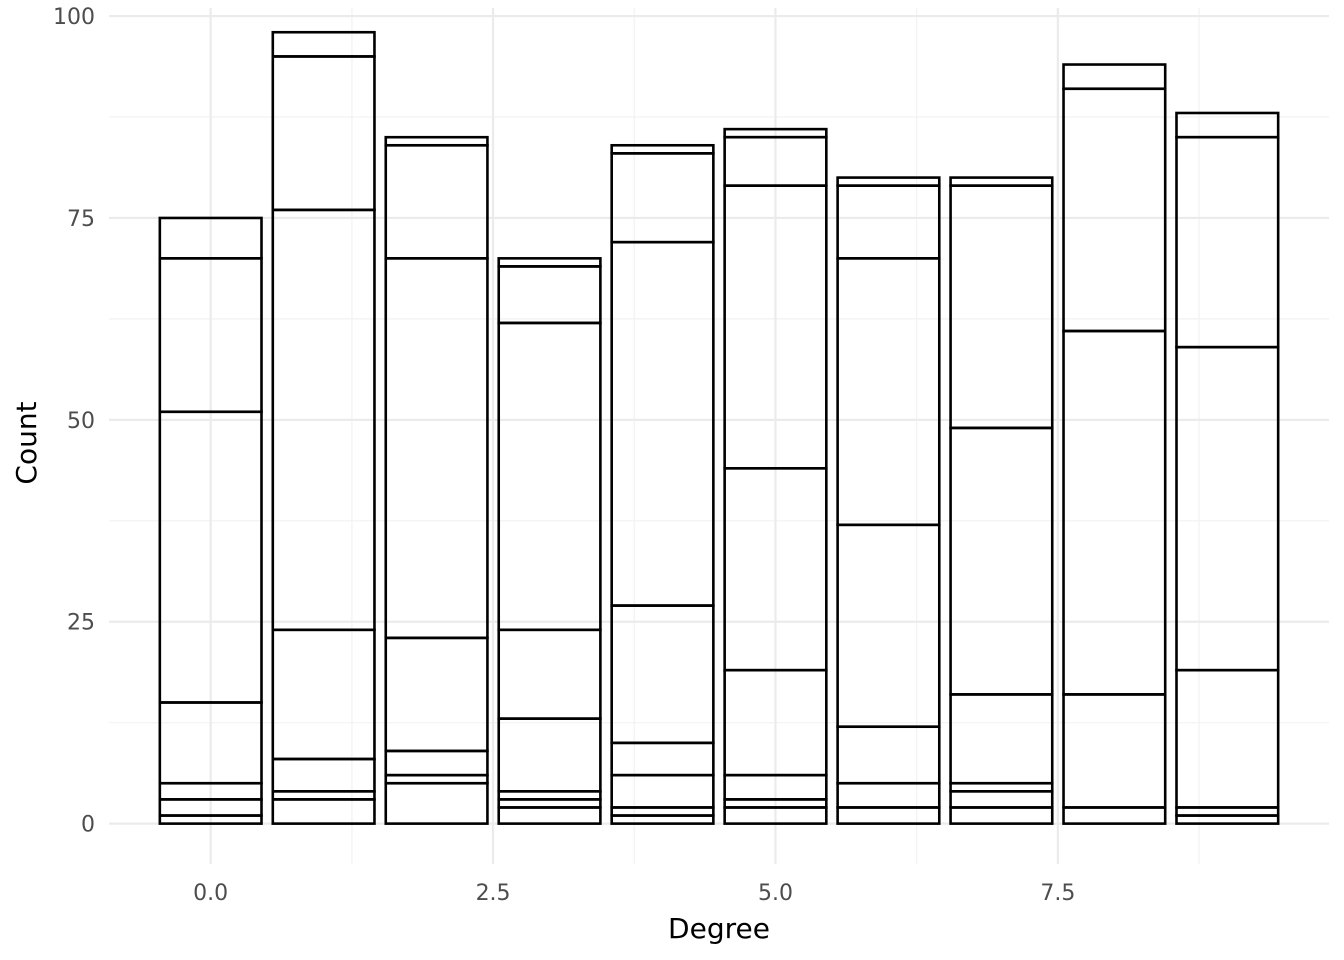 This screenshot has height=960, width=1344. Describe the element at coordinates (74, 17) in the screenshot. I see `y-tick-label: 100` at that location.